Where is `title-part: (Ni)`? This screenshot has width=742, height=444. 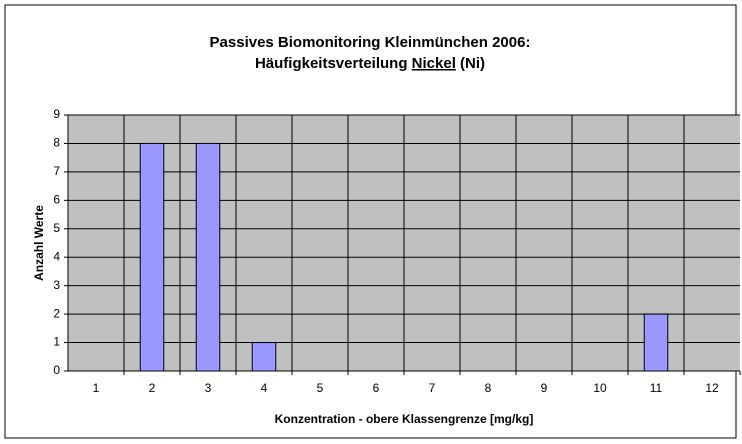 title-part: (Ni) is located at coordinates (472, 63).